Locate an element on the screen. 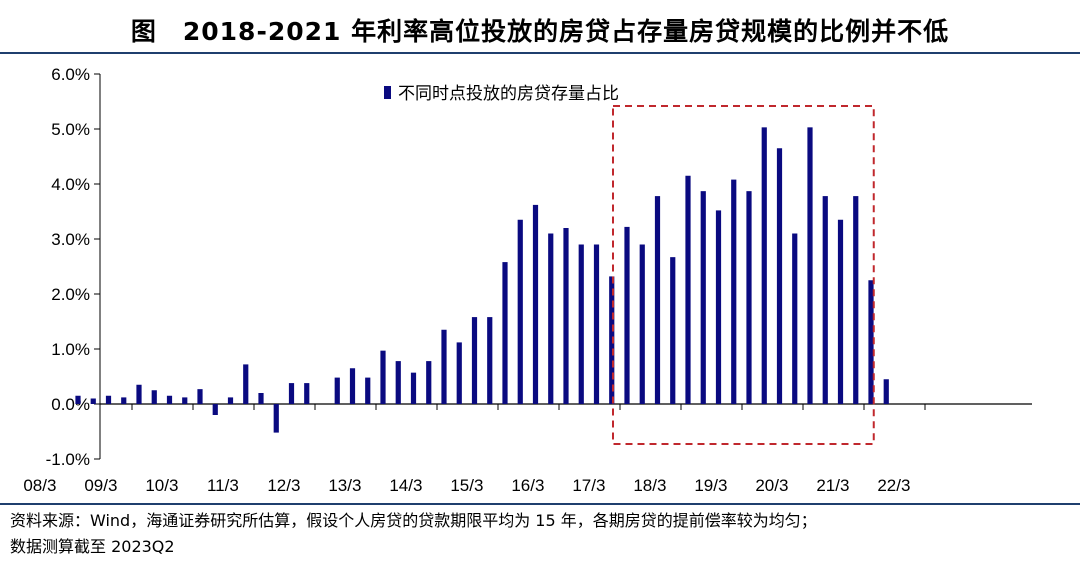  x-tick-label: 22/3 is located at coordinates (893, 485).